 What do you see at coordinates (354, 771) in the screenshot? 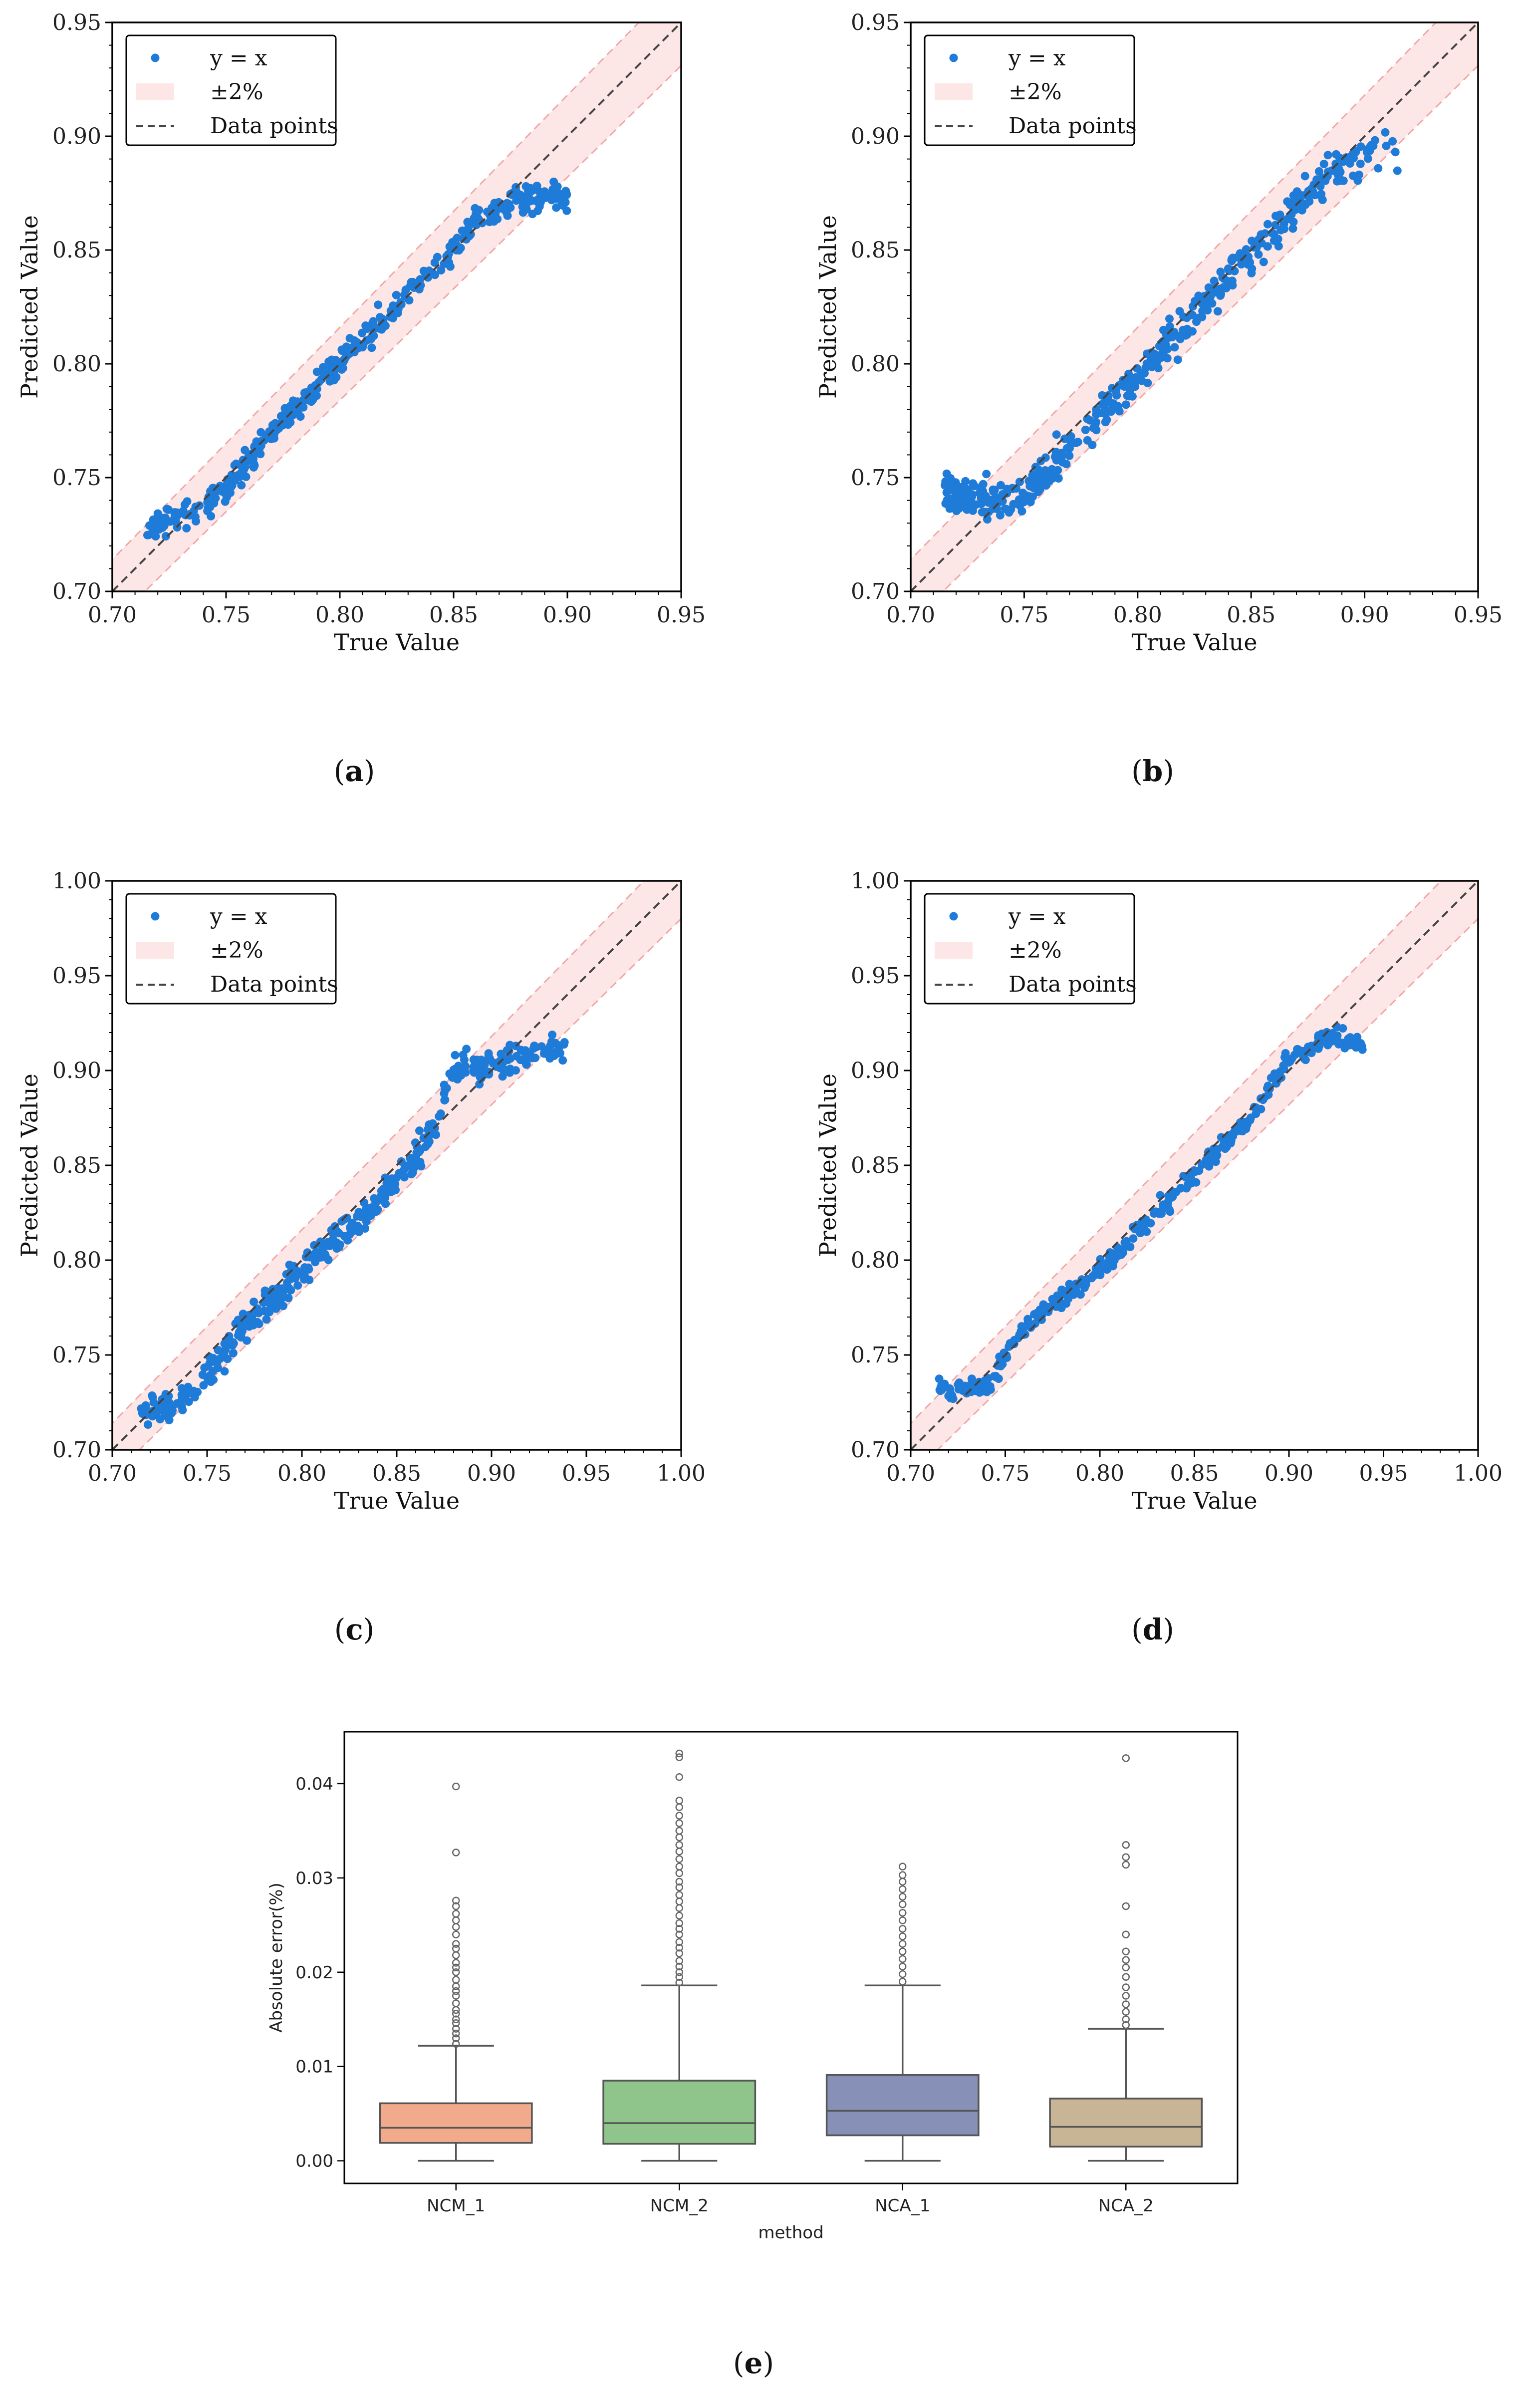
I see `caption-a-letter: a` at bounding box center [354, 771].